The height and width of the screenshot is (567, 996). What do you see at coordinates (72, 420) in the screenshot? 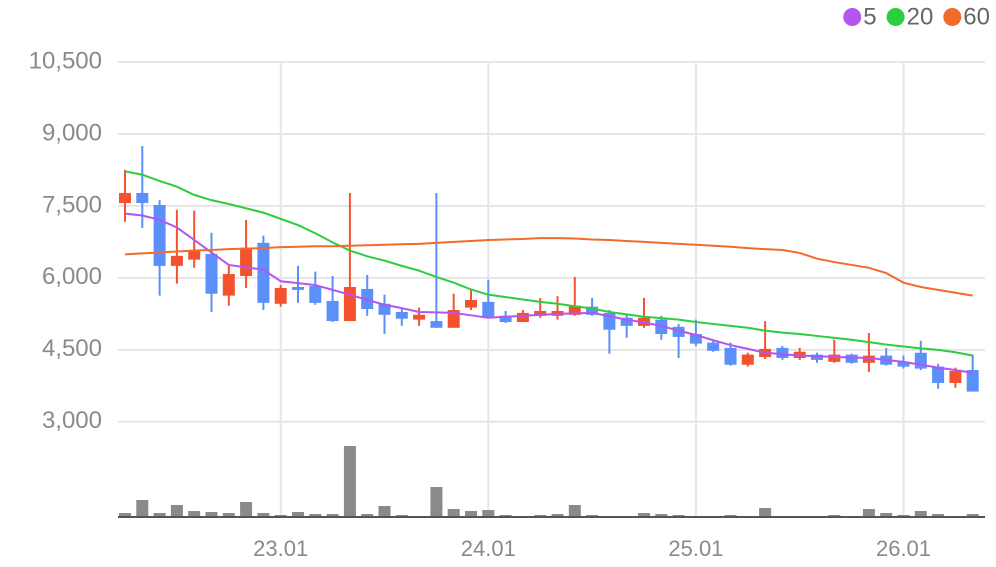
I see `y-tick-label: 3,000` at bounding box center [72, 420].